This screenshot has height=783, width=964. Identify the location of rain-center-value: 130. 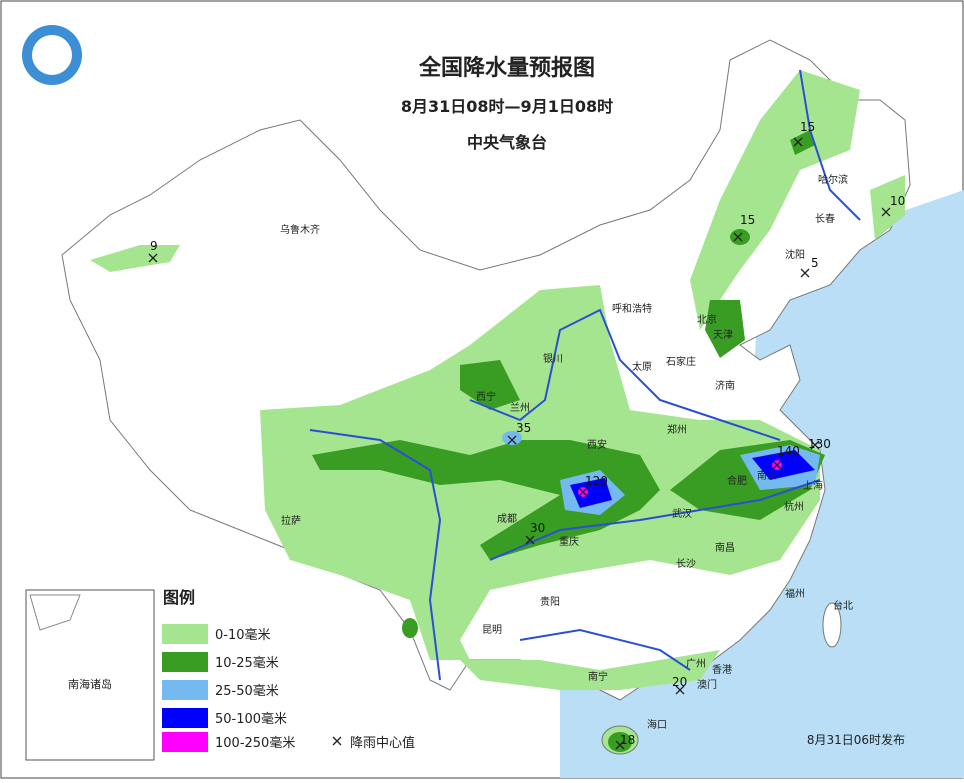
(819, 444).